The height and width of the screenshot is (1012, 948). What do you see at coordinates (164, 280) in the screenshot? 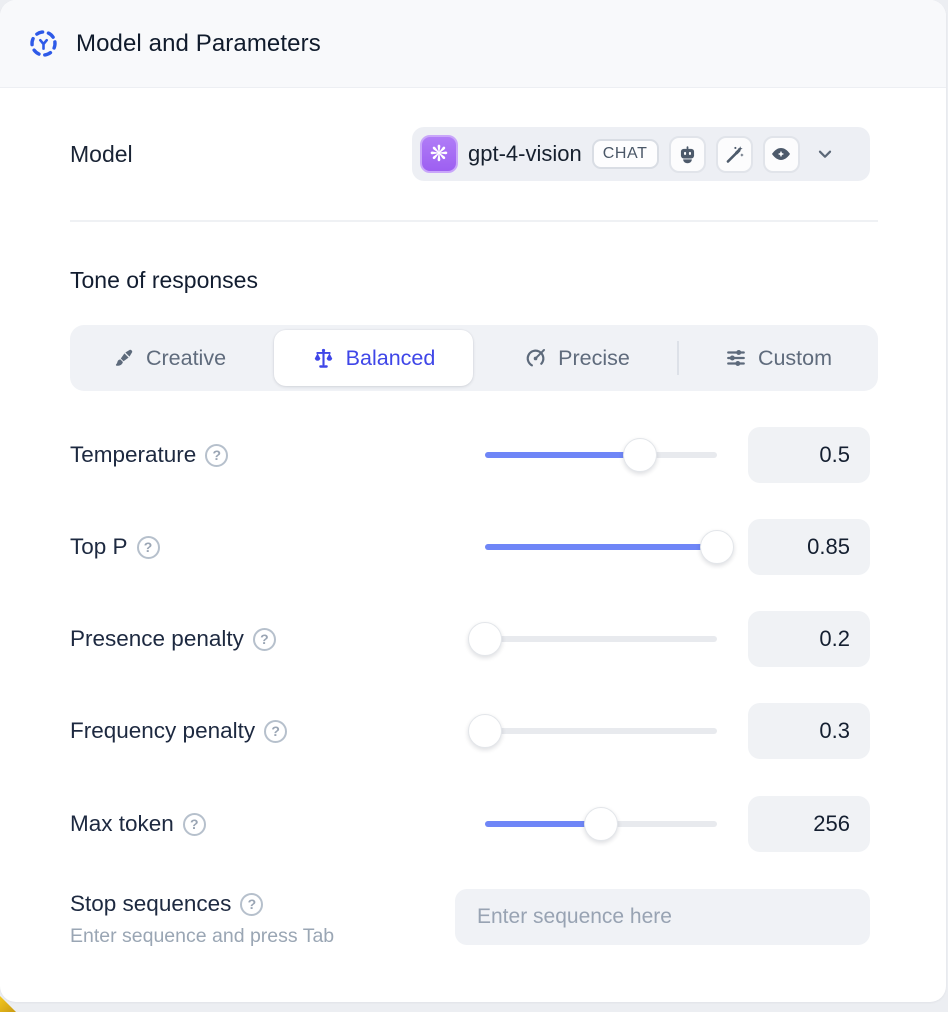
I see `tone-heading: Tone of responses` at bounding box center [164, 280].